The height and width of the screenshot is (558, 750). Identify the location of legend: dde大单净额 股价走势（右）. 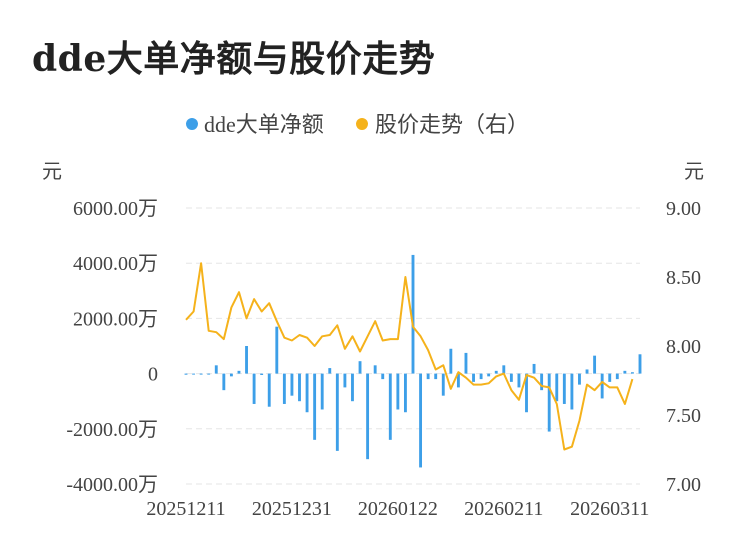
(357, 124).